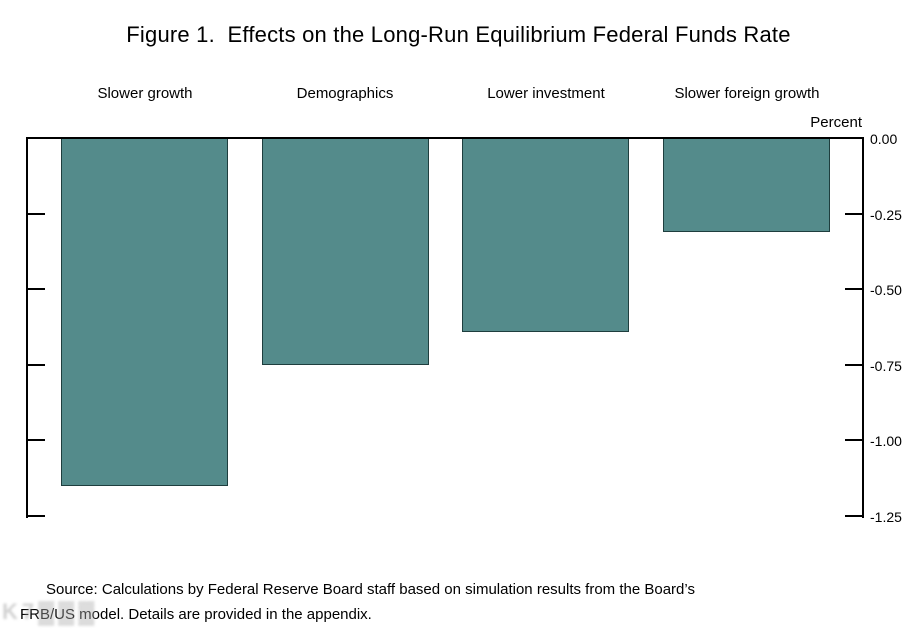  I want to click on y-tick-label: -0.75, so click(886, 366).